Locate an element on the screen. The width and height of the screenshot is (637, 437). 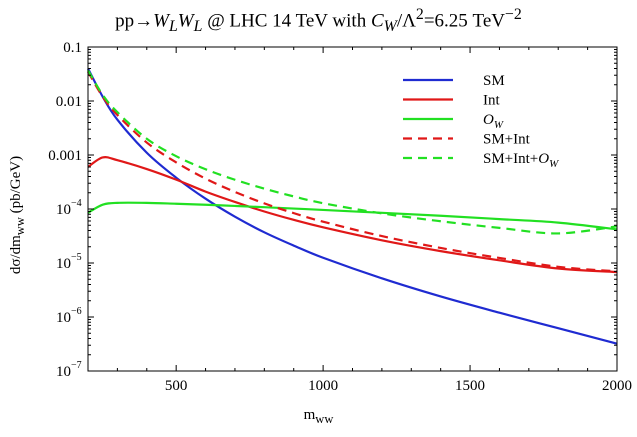
y-tick-exponent: −5 is located at coordinates (76, 257).